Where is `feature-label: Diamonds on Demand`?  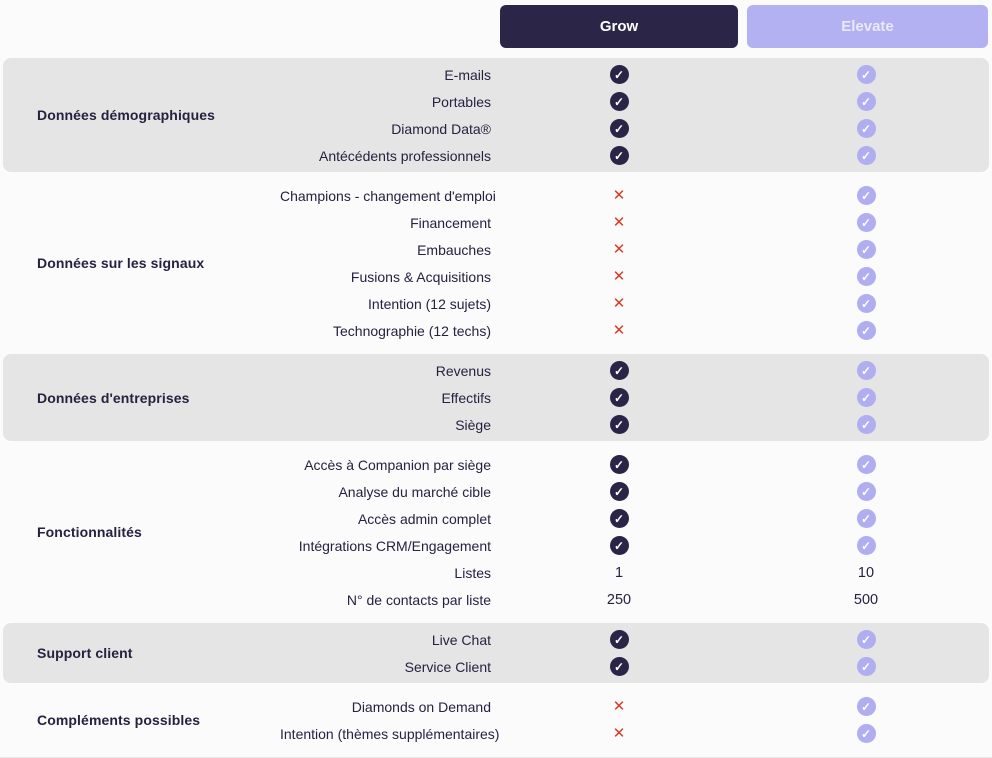
feature-label: Diamonds on Demand is located at coordinates (421, 706).